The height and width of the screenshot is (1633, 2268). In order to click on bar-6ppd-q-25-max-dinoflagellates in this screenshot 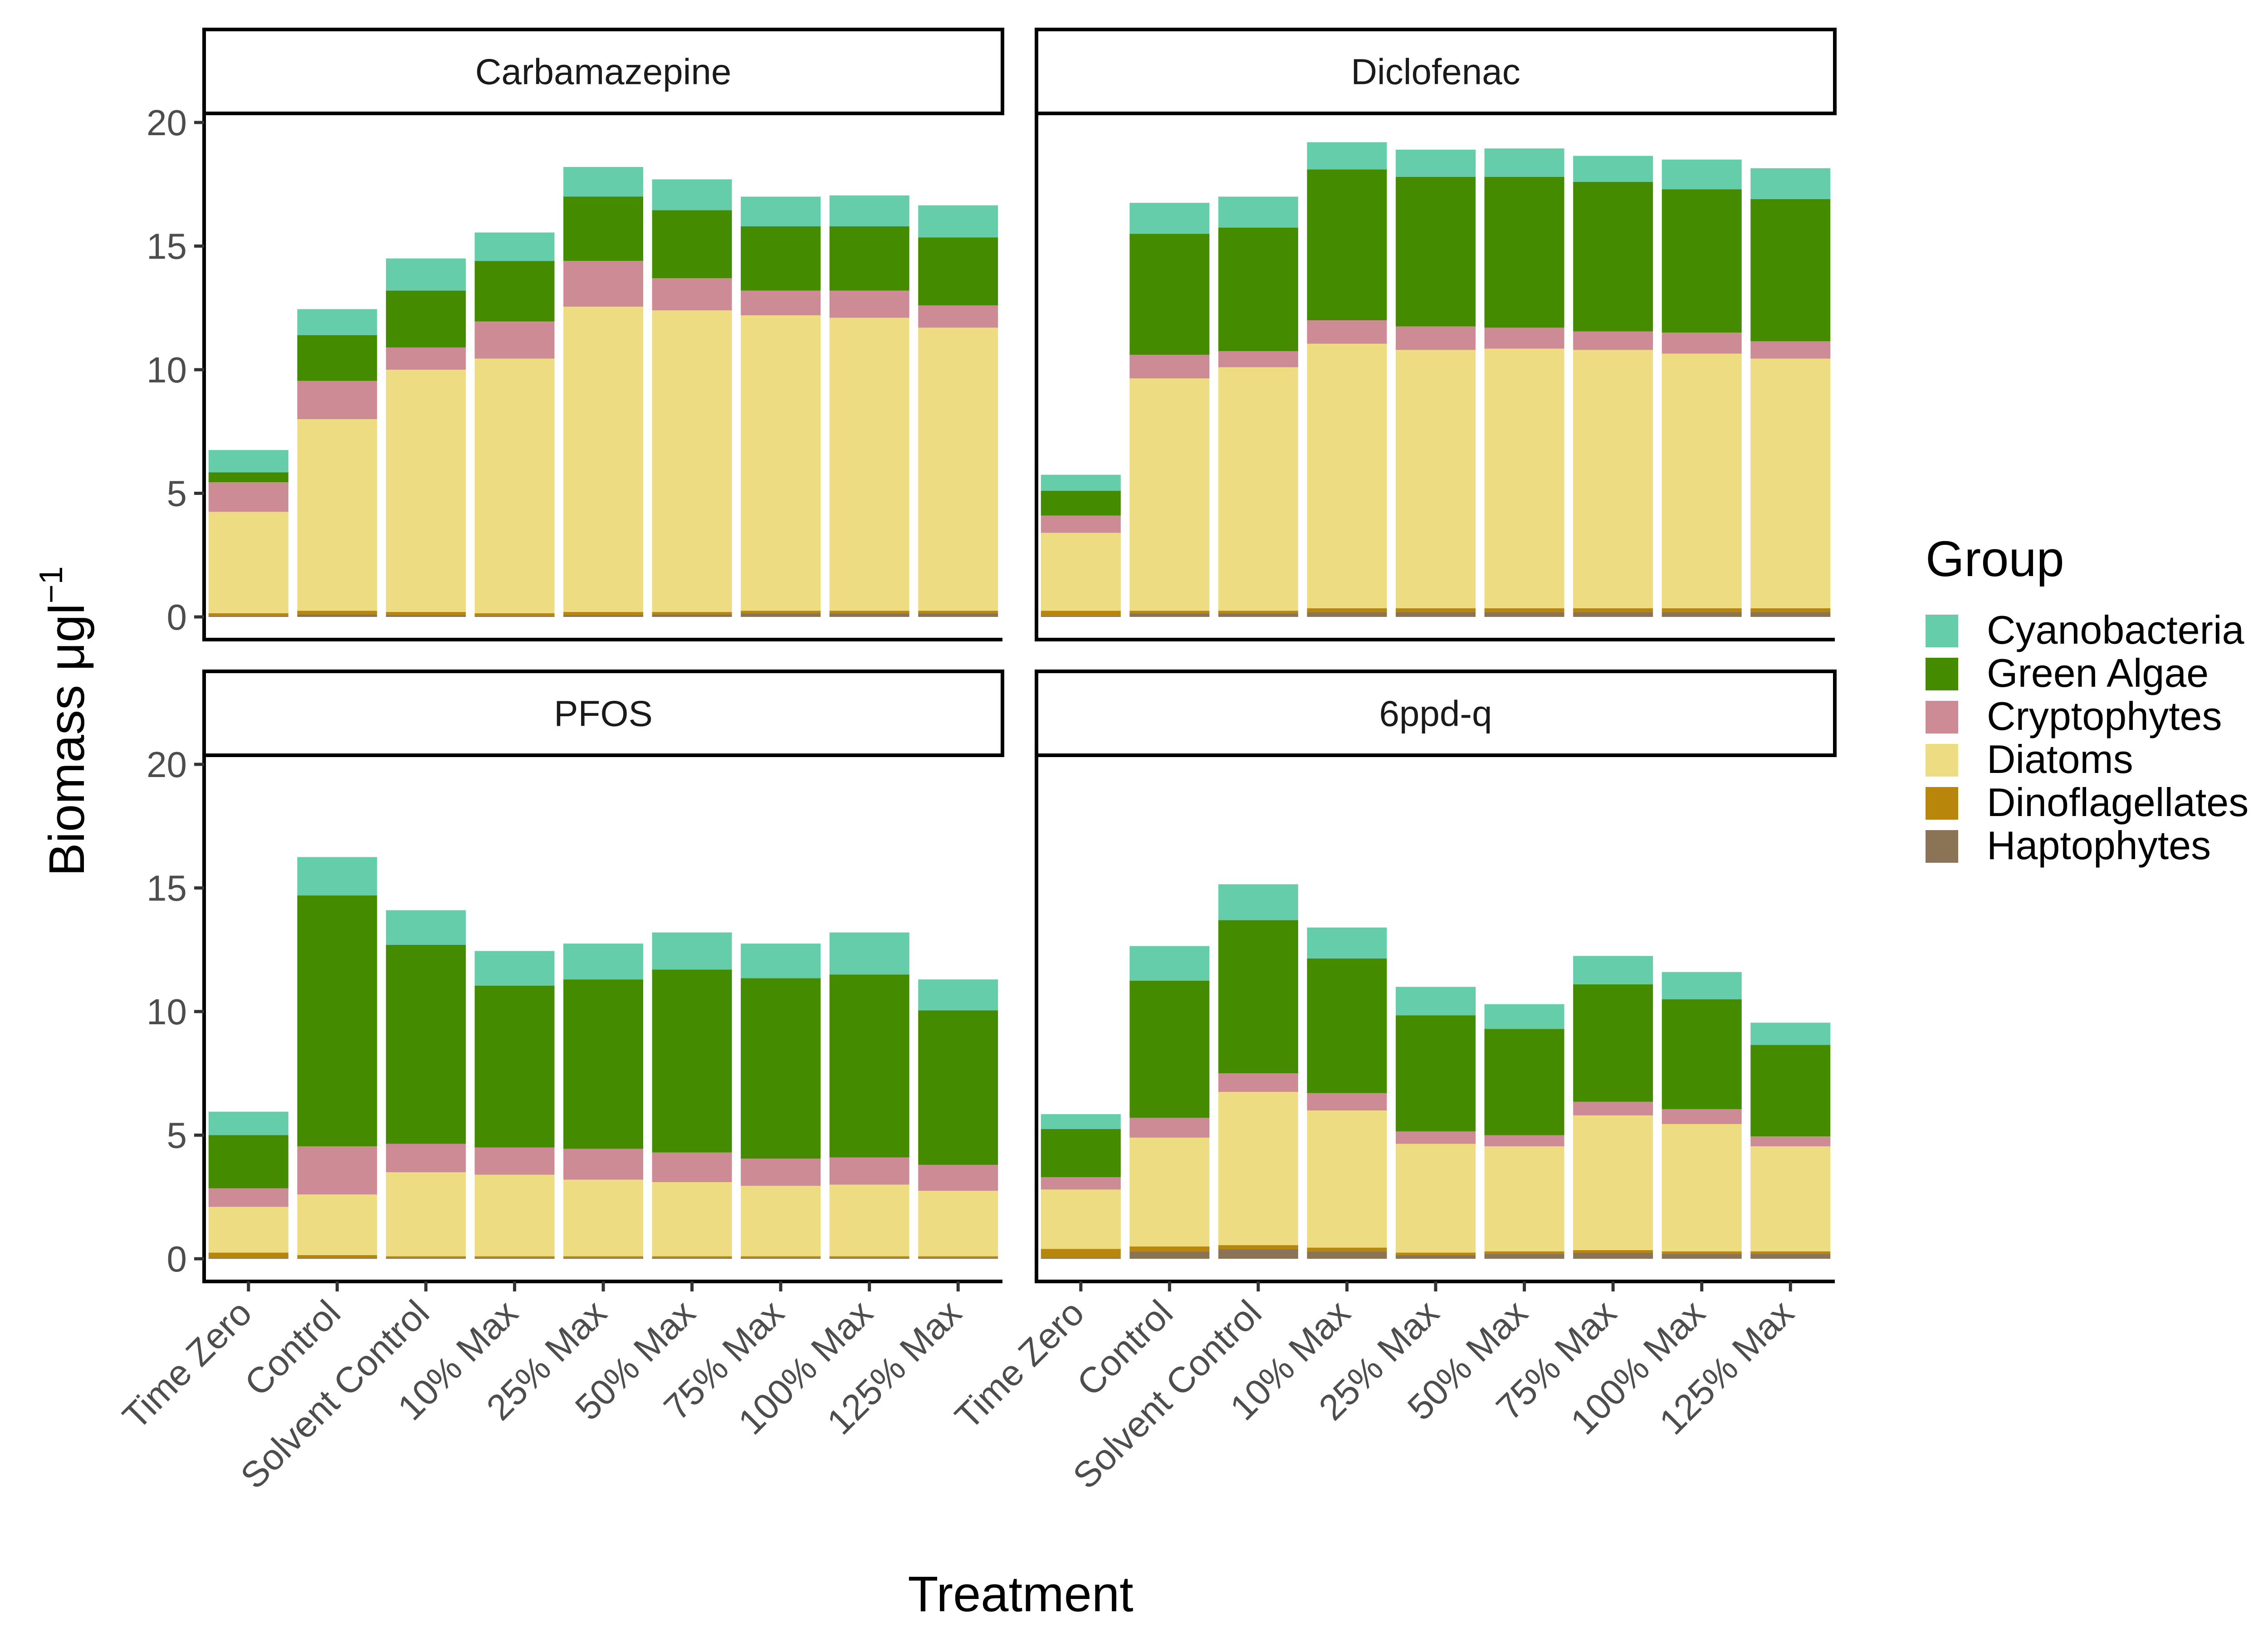, I will do `click(1436, 1253)`.